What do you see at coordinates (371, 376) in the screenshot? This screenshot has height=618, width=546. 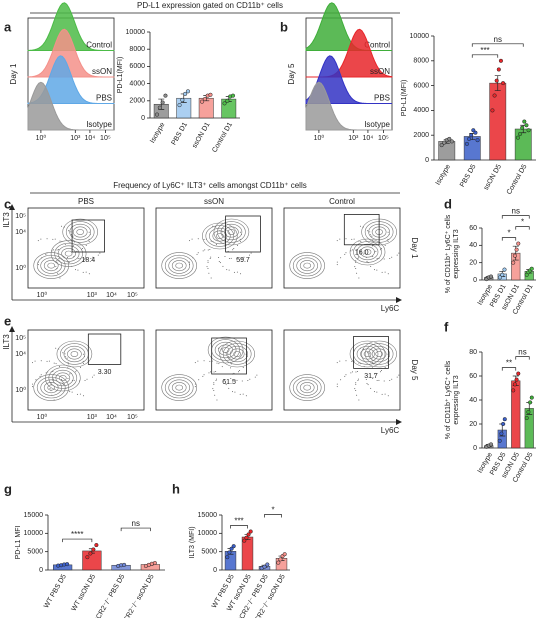 I see `gate-percentage: 31.7` at bounding box center [371, 376].